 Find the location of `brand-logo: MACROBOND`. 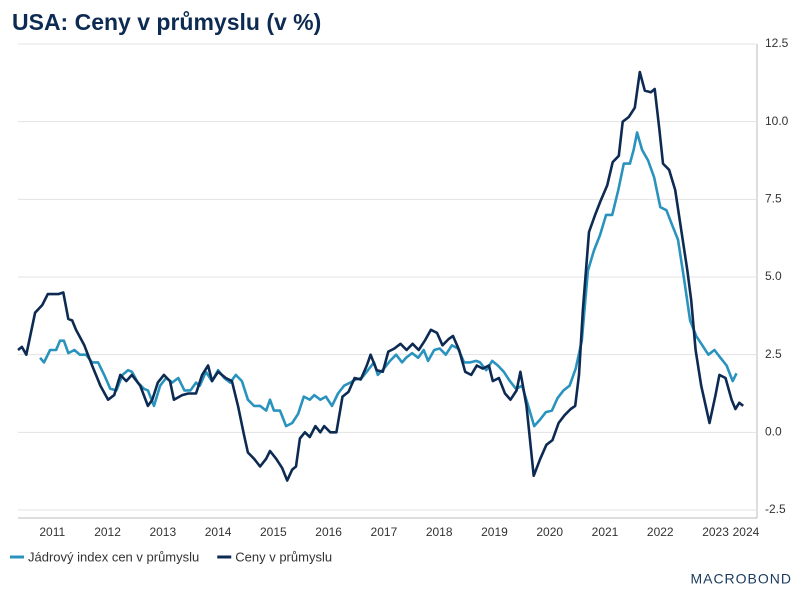

brand-logo: MACROBOND is located at coordinates (741, 579).